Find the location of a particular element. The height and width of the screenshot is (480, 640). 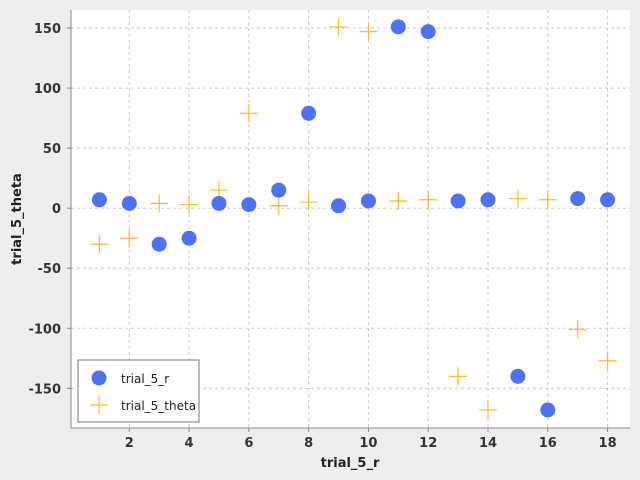

x-tick-label: 14 is located at coordinates (488, 443).